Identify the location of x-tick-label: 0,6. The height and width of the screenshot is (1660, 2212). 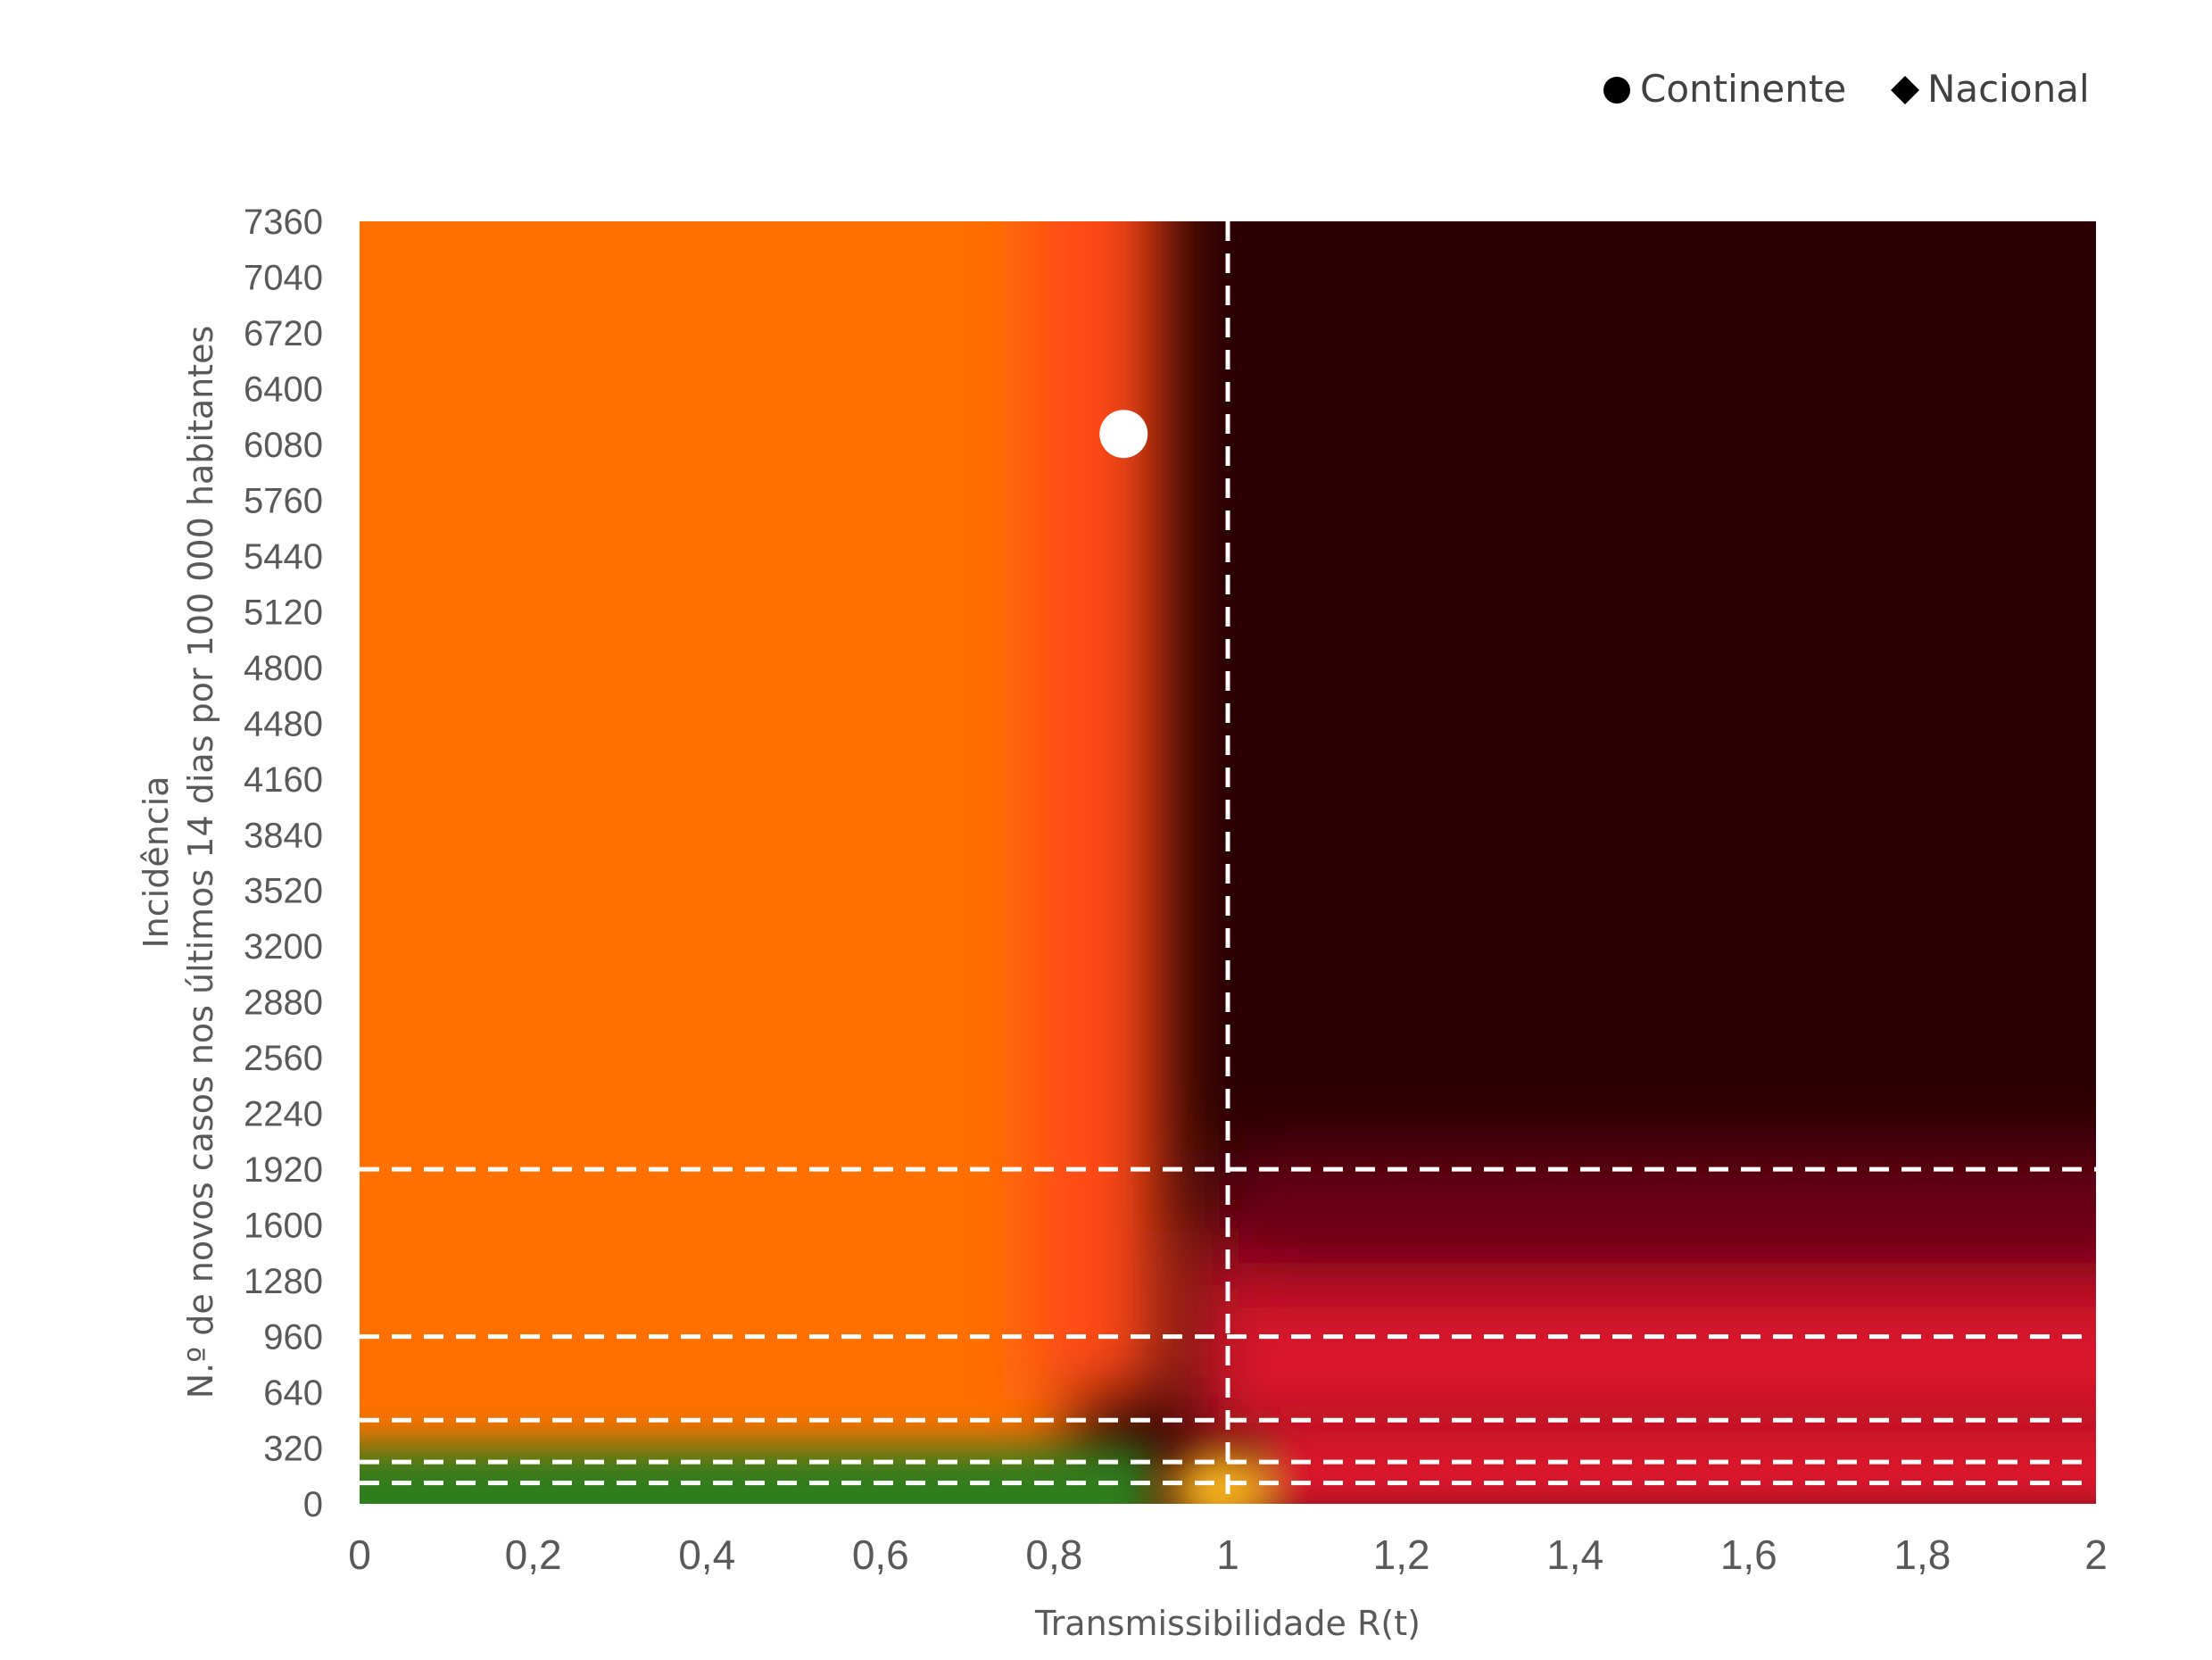
(880, 1554).